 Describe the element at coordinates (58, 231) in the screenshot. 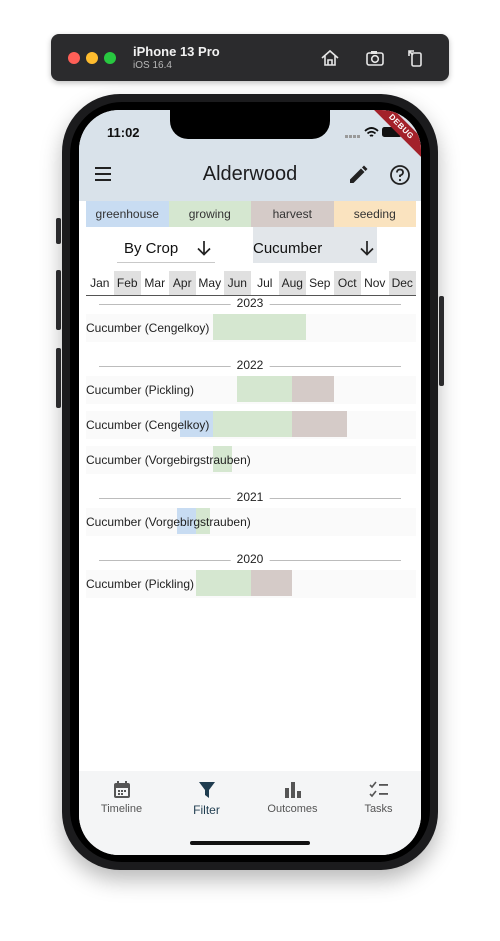

I see `mute-switch` at that location.